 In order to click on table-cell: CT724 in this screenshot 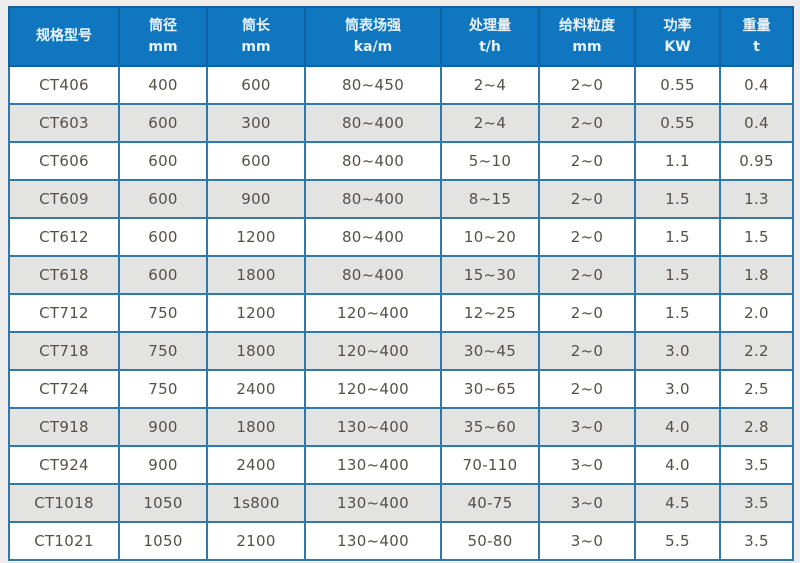, I will do `click(64, 389)`.